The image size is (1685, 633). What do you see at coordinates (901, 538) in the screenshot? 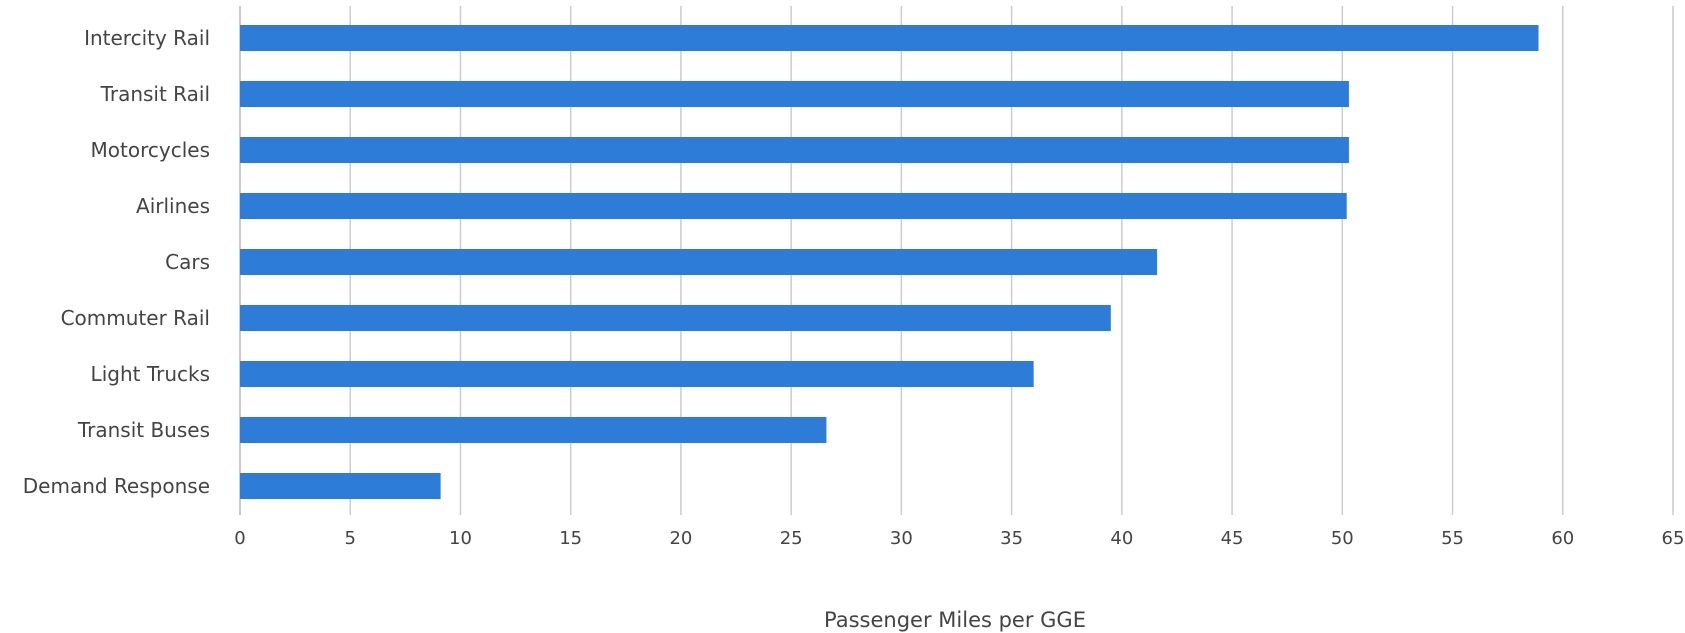
I see `x-tick-label: 30` at bounding box center [901, 538].